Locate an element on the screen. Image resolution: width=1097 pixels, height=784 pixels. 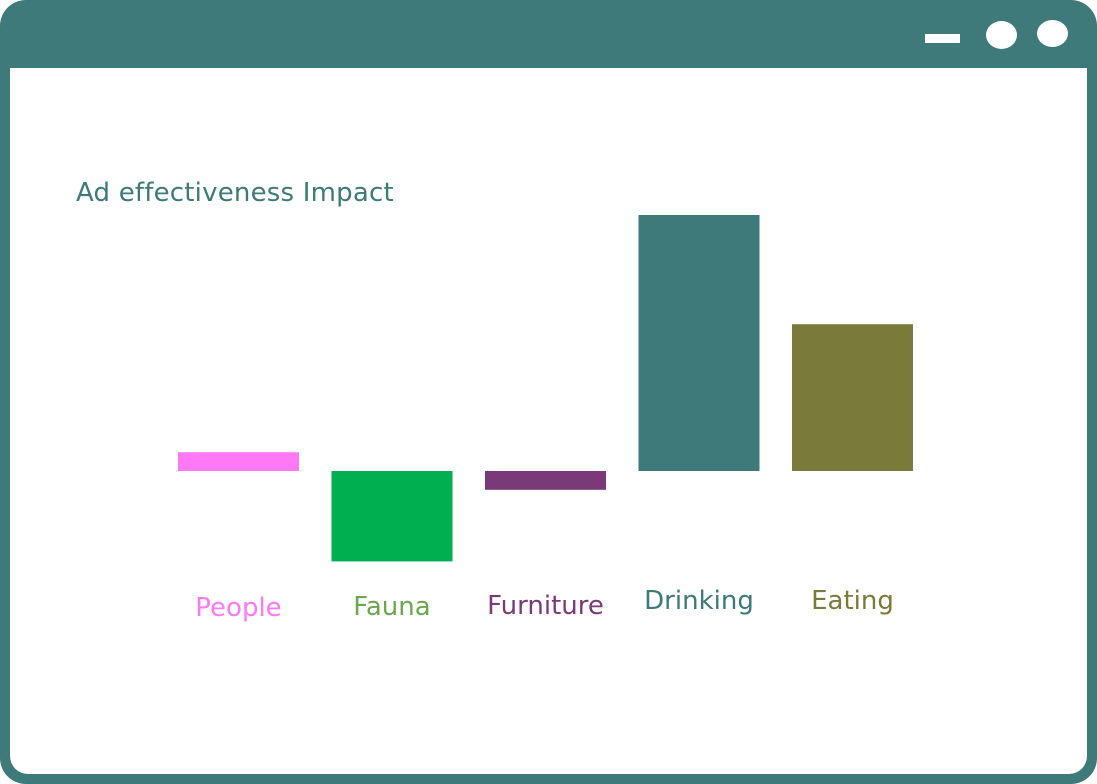
category-label-drinking: Drinking is located at coordinates (699, 601).